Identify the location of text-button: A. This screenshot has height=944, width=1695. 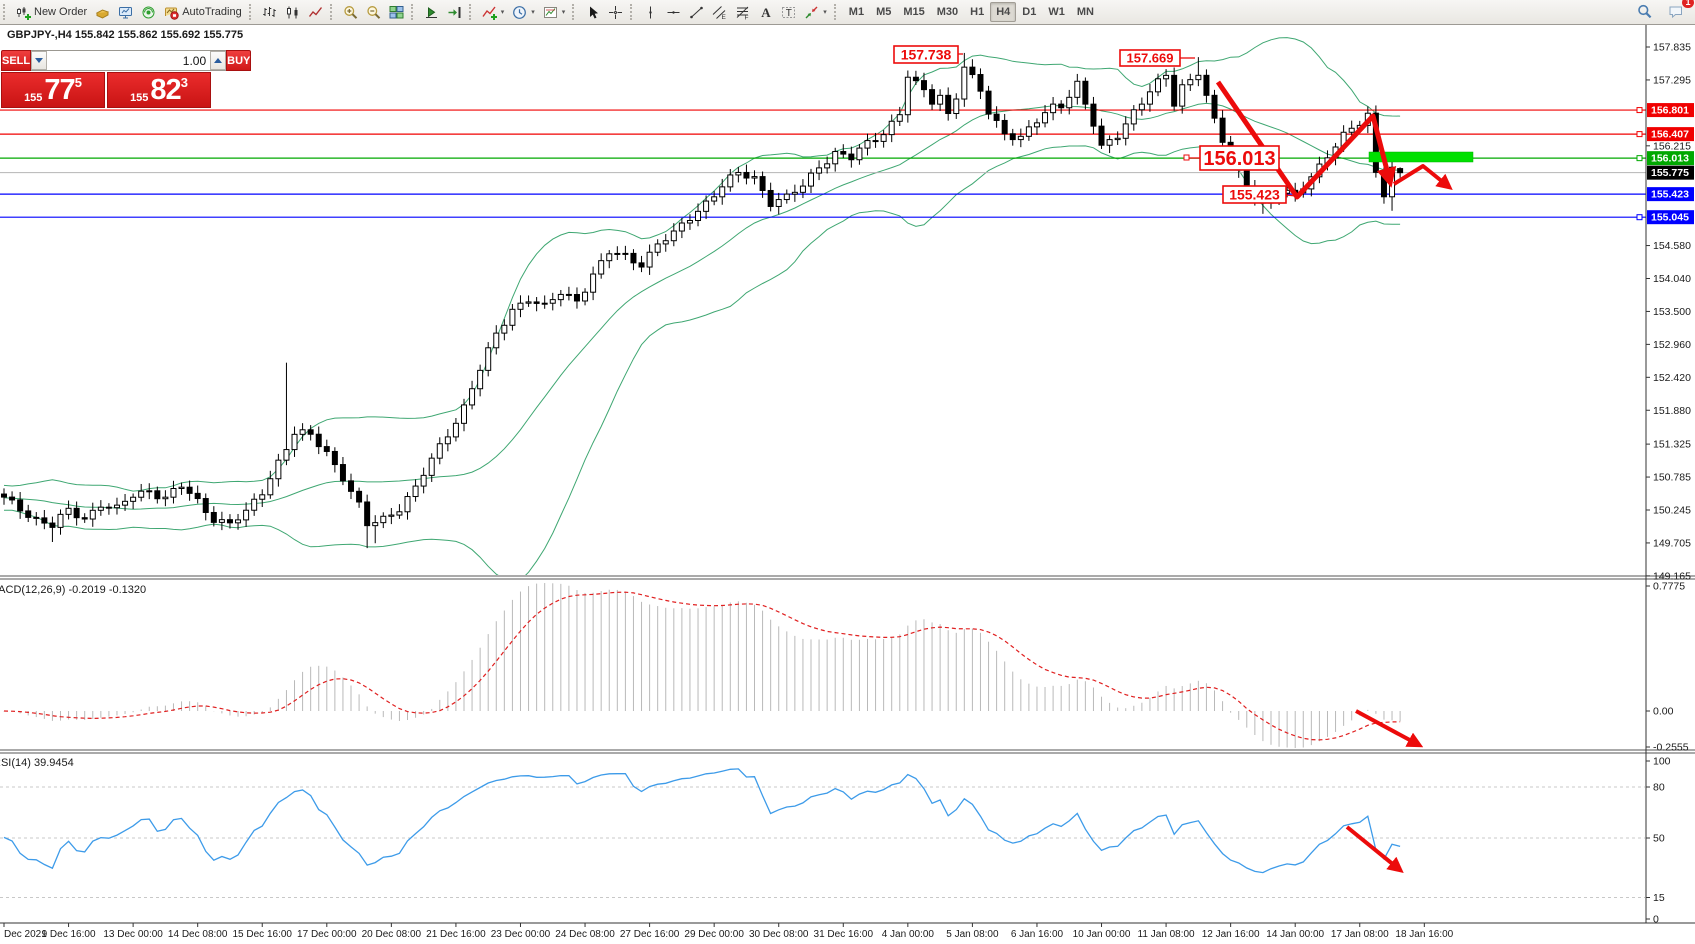
(765, 12).